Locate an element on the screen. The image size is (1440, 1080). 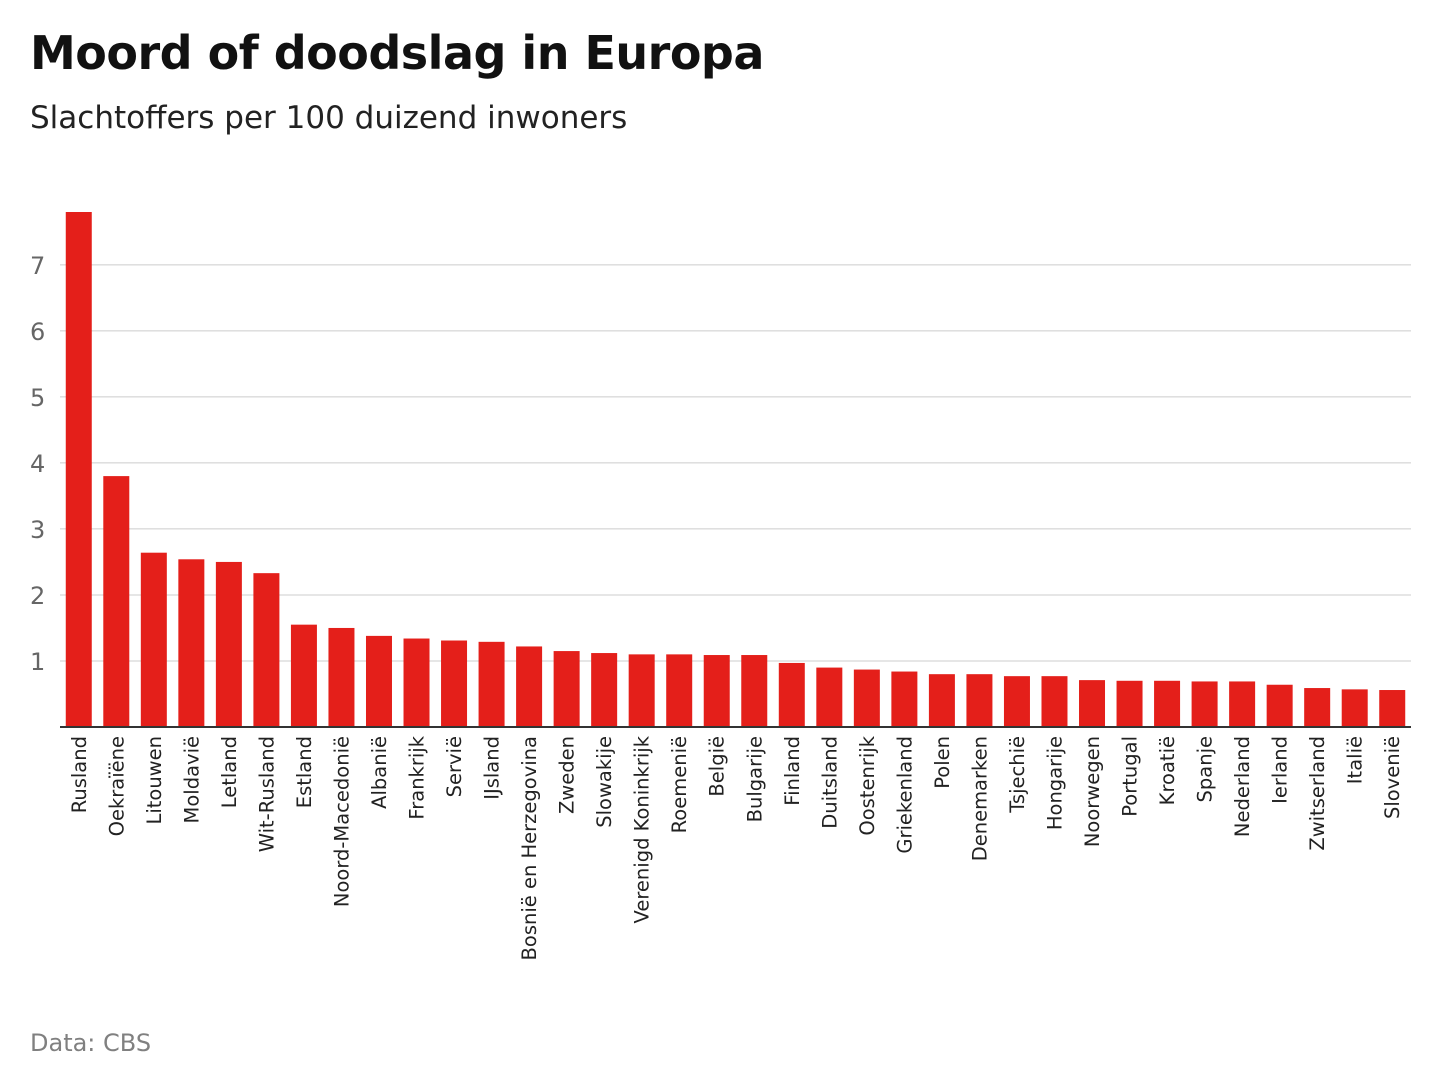
bar-frankrijk is located at coordinates (416, 682).